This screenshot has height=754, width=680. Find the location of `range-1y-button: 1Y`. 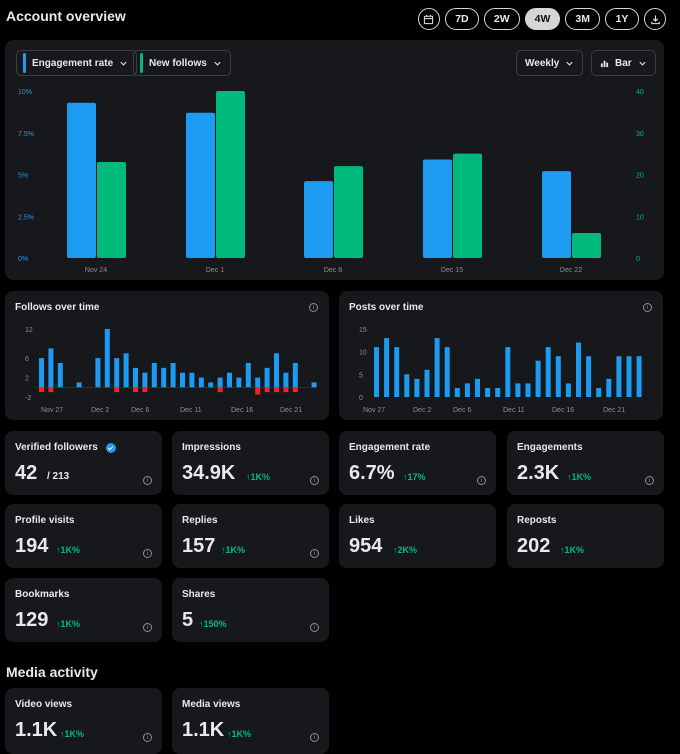

range-1y-button: 1Y is located at coordinates (622, 19).